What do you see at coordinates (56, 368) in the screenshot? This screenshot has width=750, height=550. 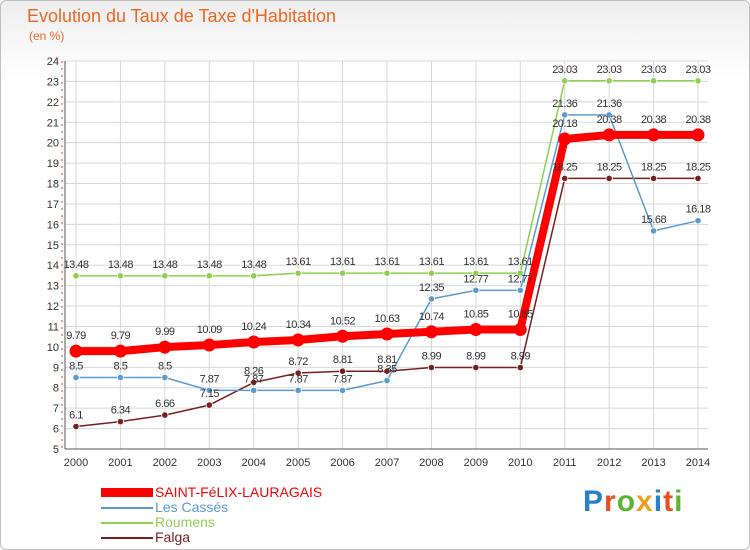 I see `y-tick-label: 9` at bounding box center [56, 368].